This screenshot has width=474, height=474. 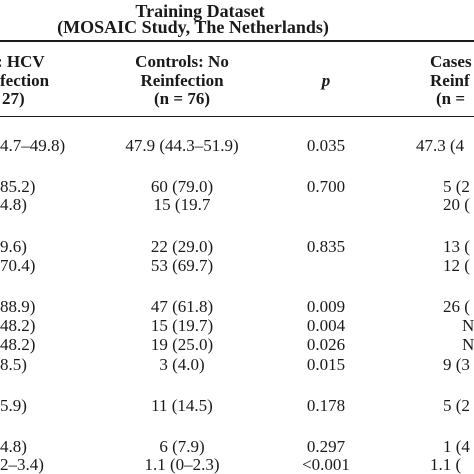 What do you see at coordinates (326, 80) in the screenshot?
I see `header-p: p` at bounding box center [326, 80].